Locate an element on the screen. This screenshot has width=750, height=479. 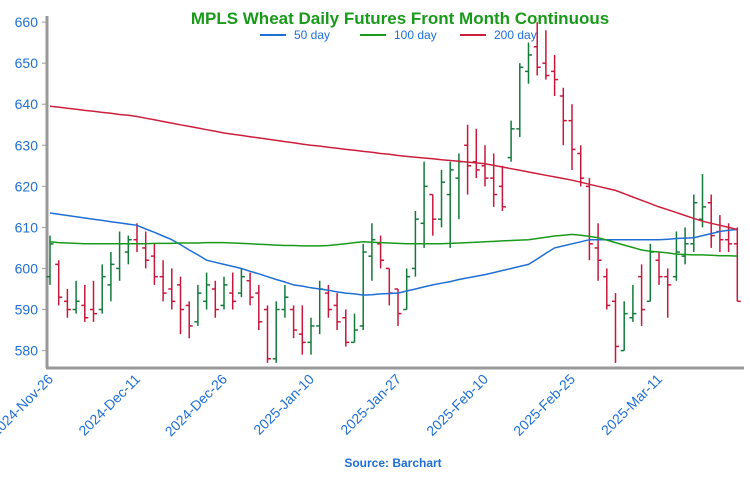
y-tick-label: 630 is located at coordinates (27, 145).